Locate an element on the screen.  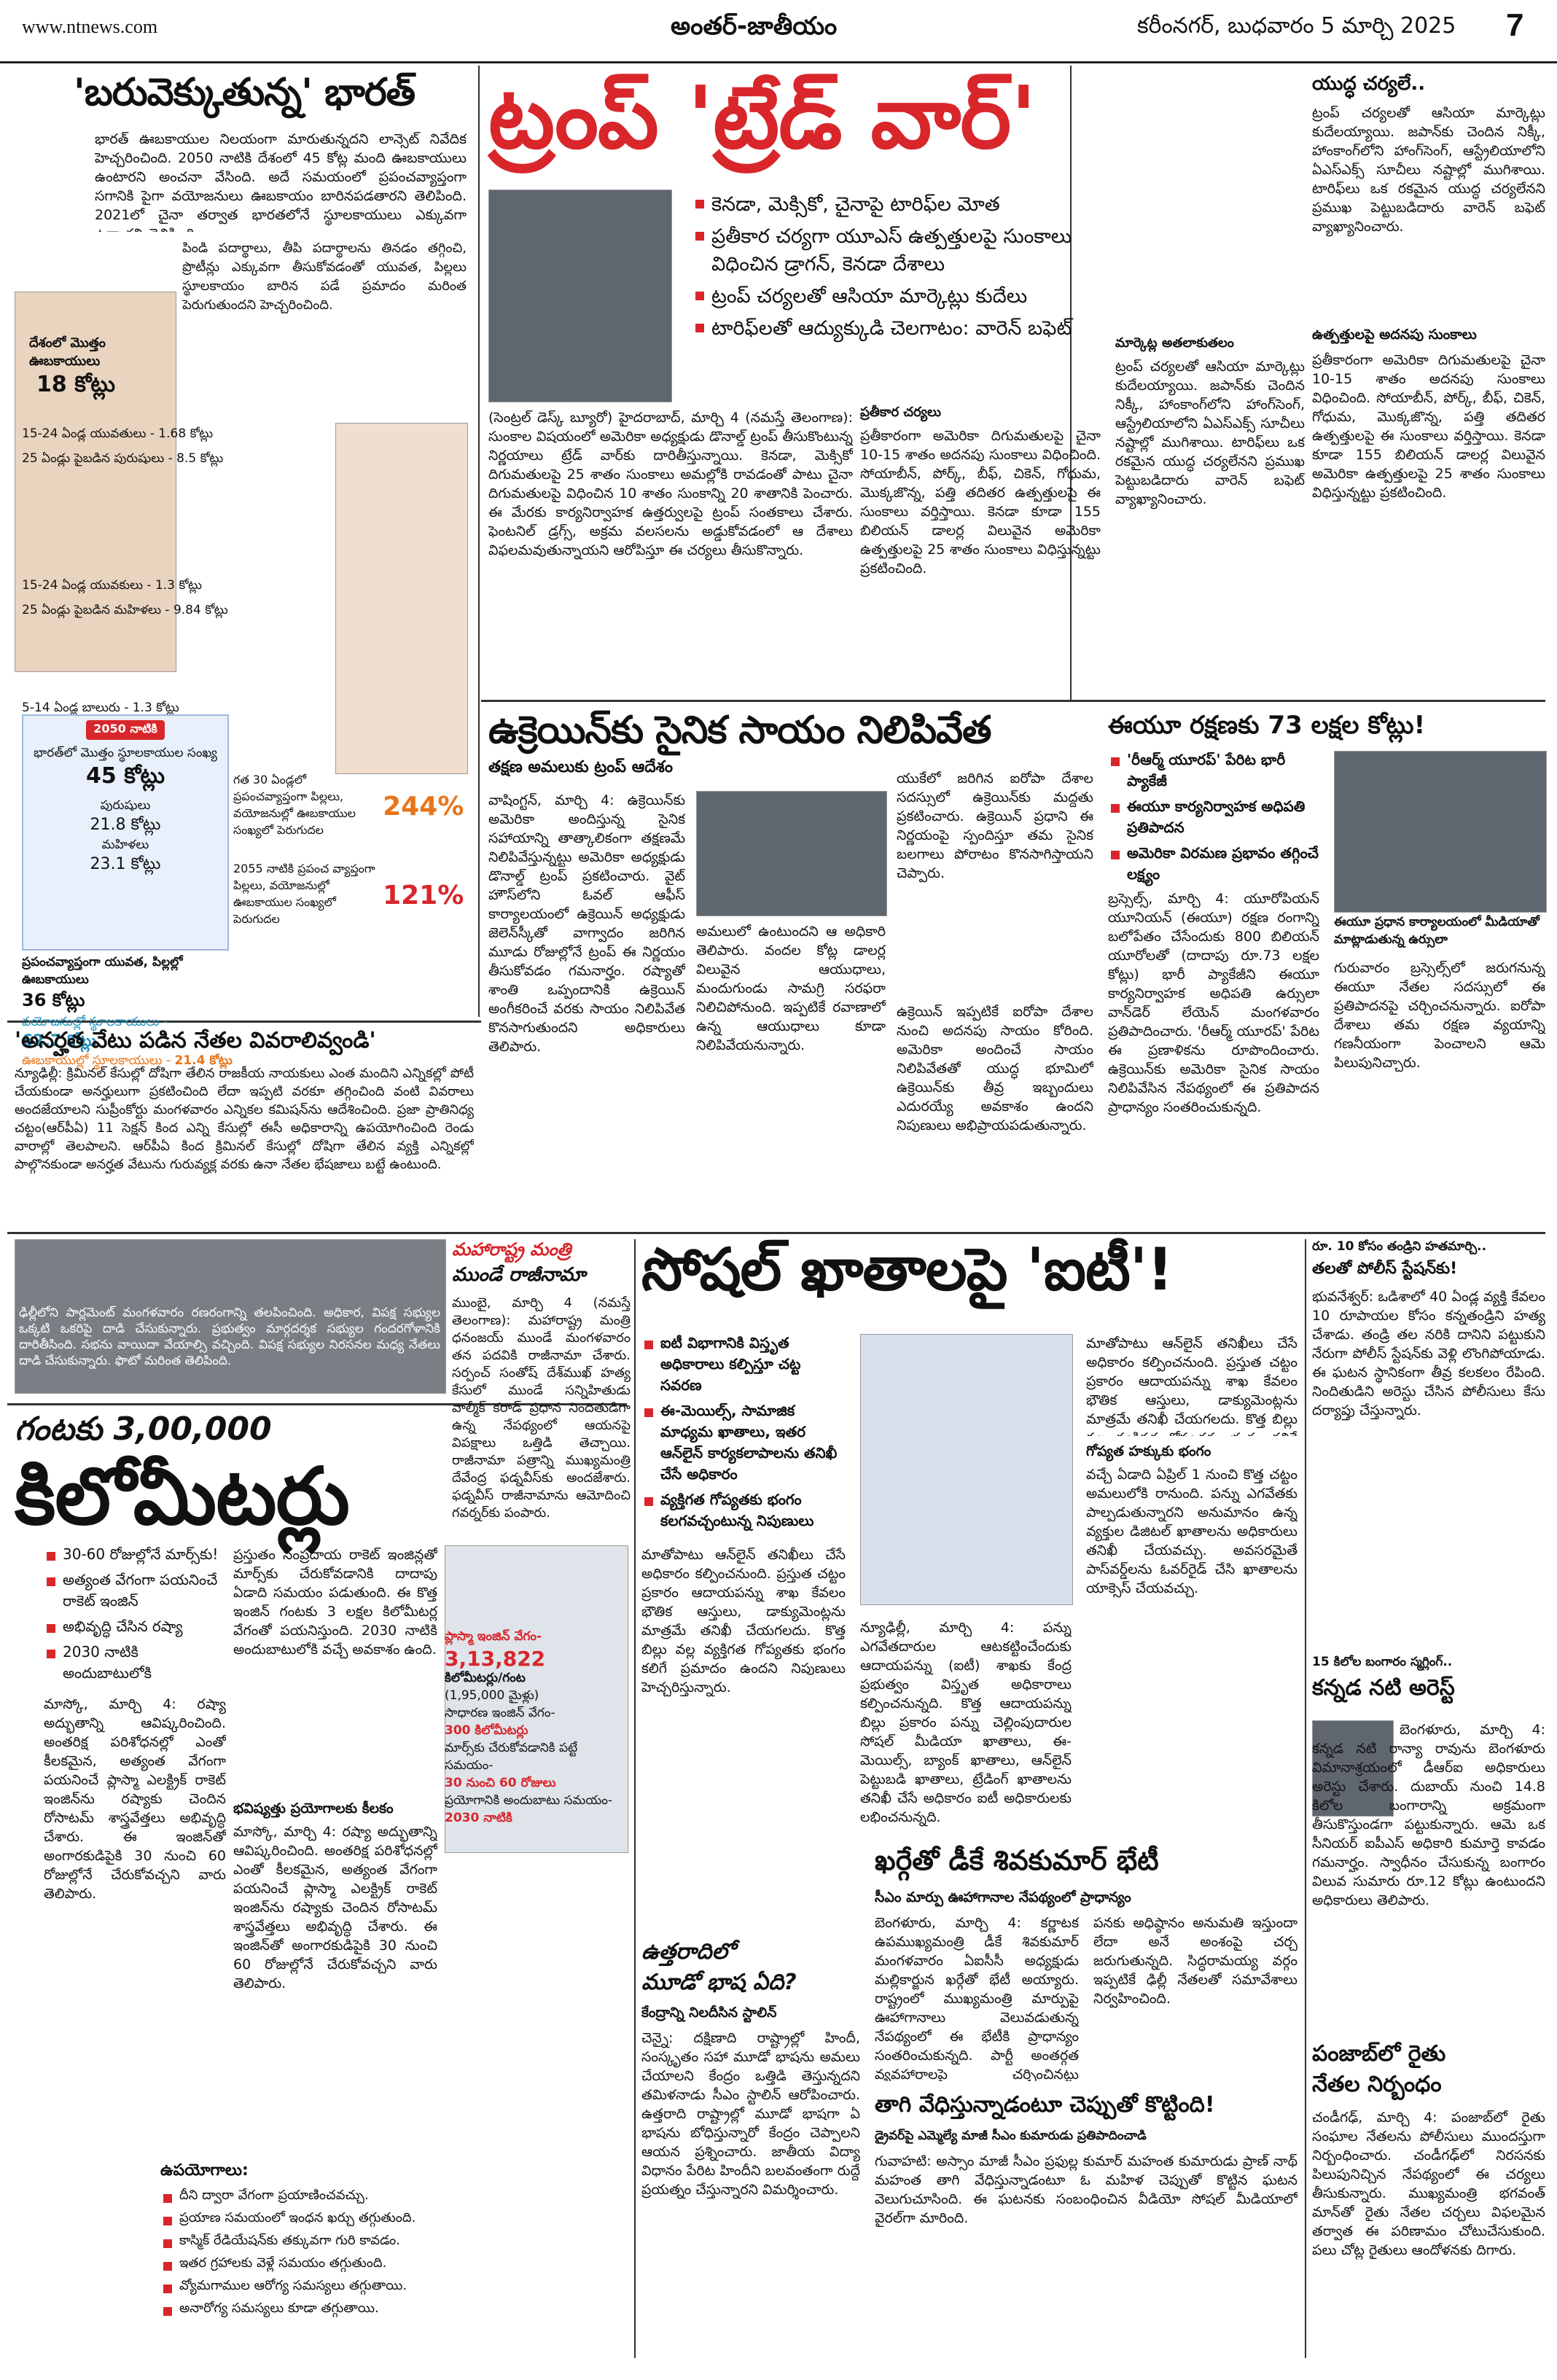
uttaradi-headline: మూడో భాష ఏది? is located at coordinates (719, 1982).